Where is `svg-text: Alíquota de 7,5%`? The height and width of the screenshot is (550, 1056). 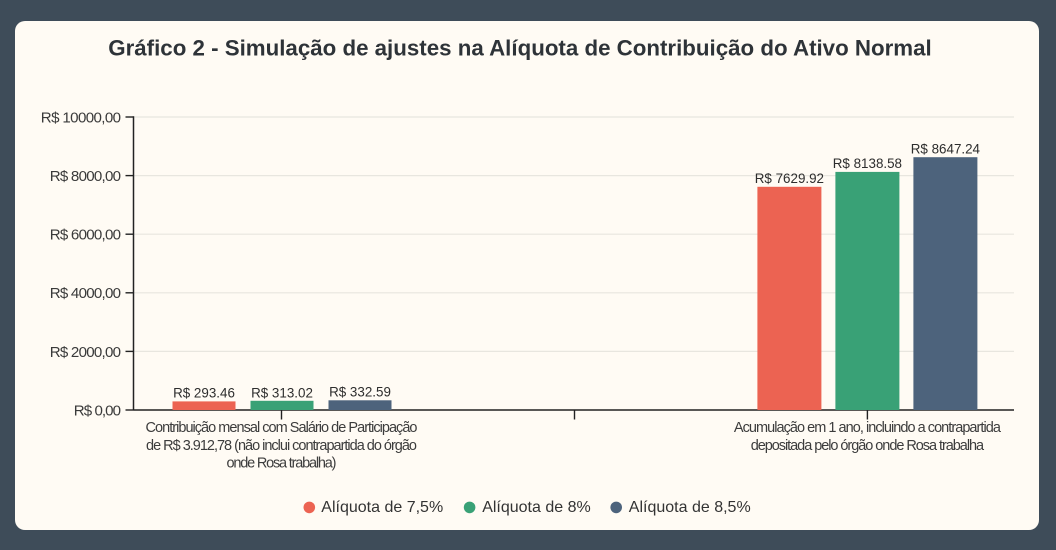
svg-text: Alíquota de 7,5% is located at coordinates (382, 507).